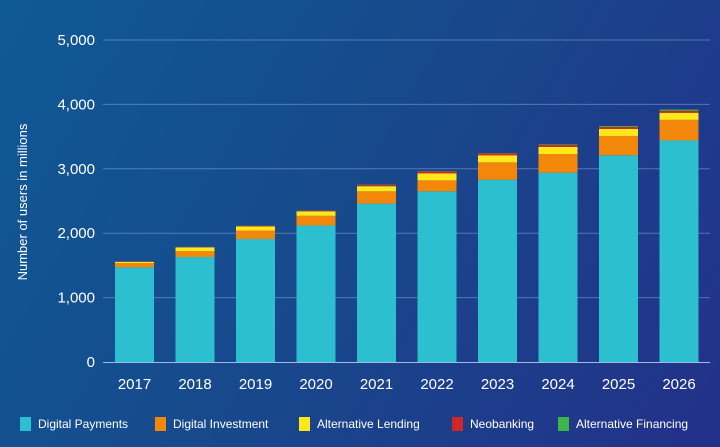 The width and height of the screenshot is (720, 447). I want to click on y-tick-label: 4,000, so click(76, 104).